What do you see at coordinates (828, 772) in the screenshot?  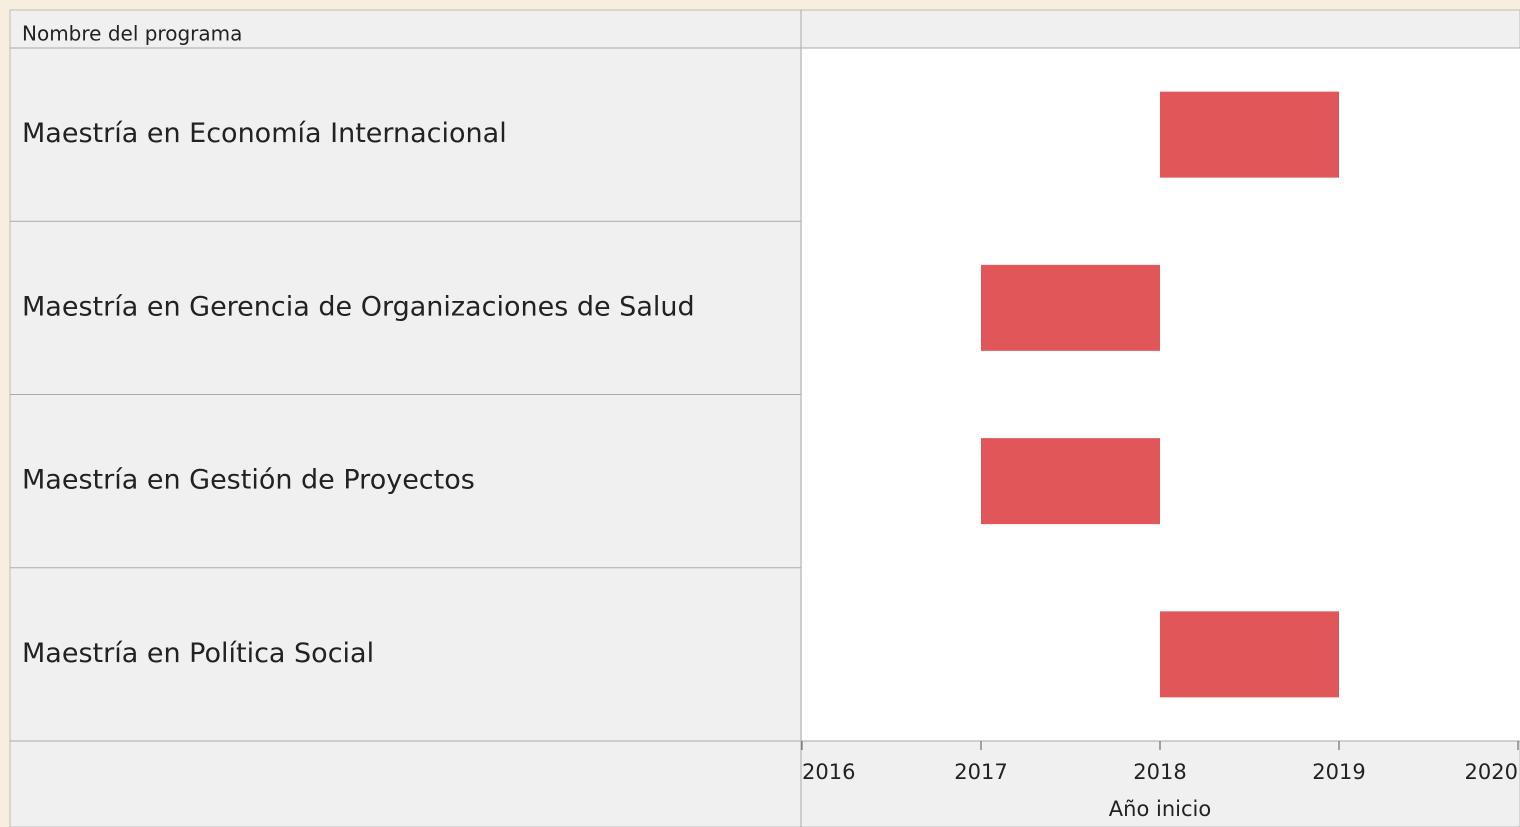 I see `x-tick-label: 2016` at bounding box center [828, 772].